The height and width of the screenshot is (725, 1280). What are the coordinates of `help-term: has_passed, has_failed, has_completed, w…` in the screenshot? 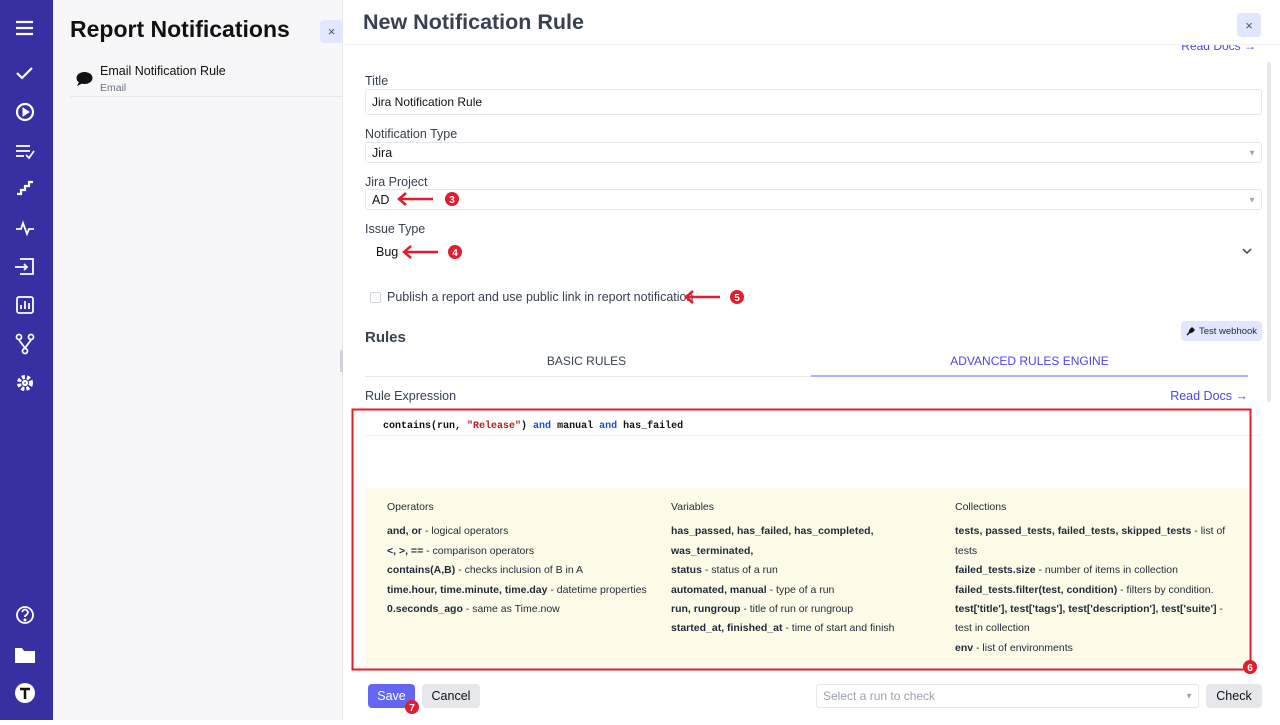 It's located at (772, 541).